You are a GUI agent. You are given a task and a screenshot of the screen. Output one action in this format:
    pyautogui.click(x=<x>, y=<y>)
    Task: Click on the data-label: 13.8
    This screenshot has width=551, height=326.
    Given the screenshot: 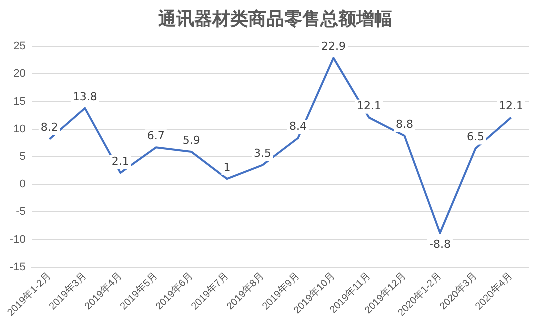 What is the action you would take?
    pyautogui.click(x=85, y=97)
    